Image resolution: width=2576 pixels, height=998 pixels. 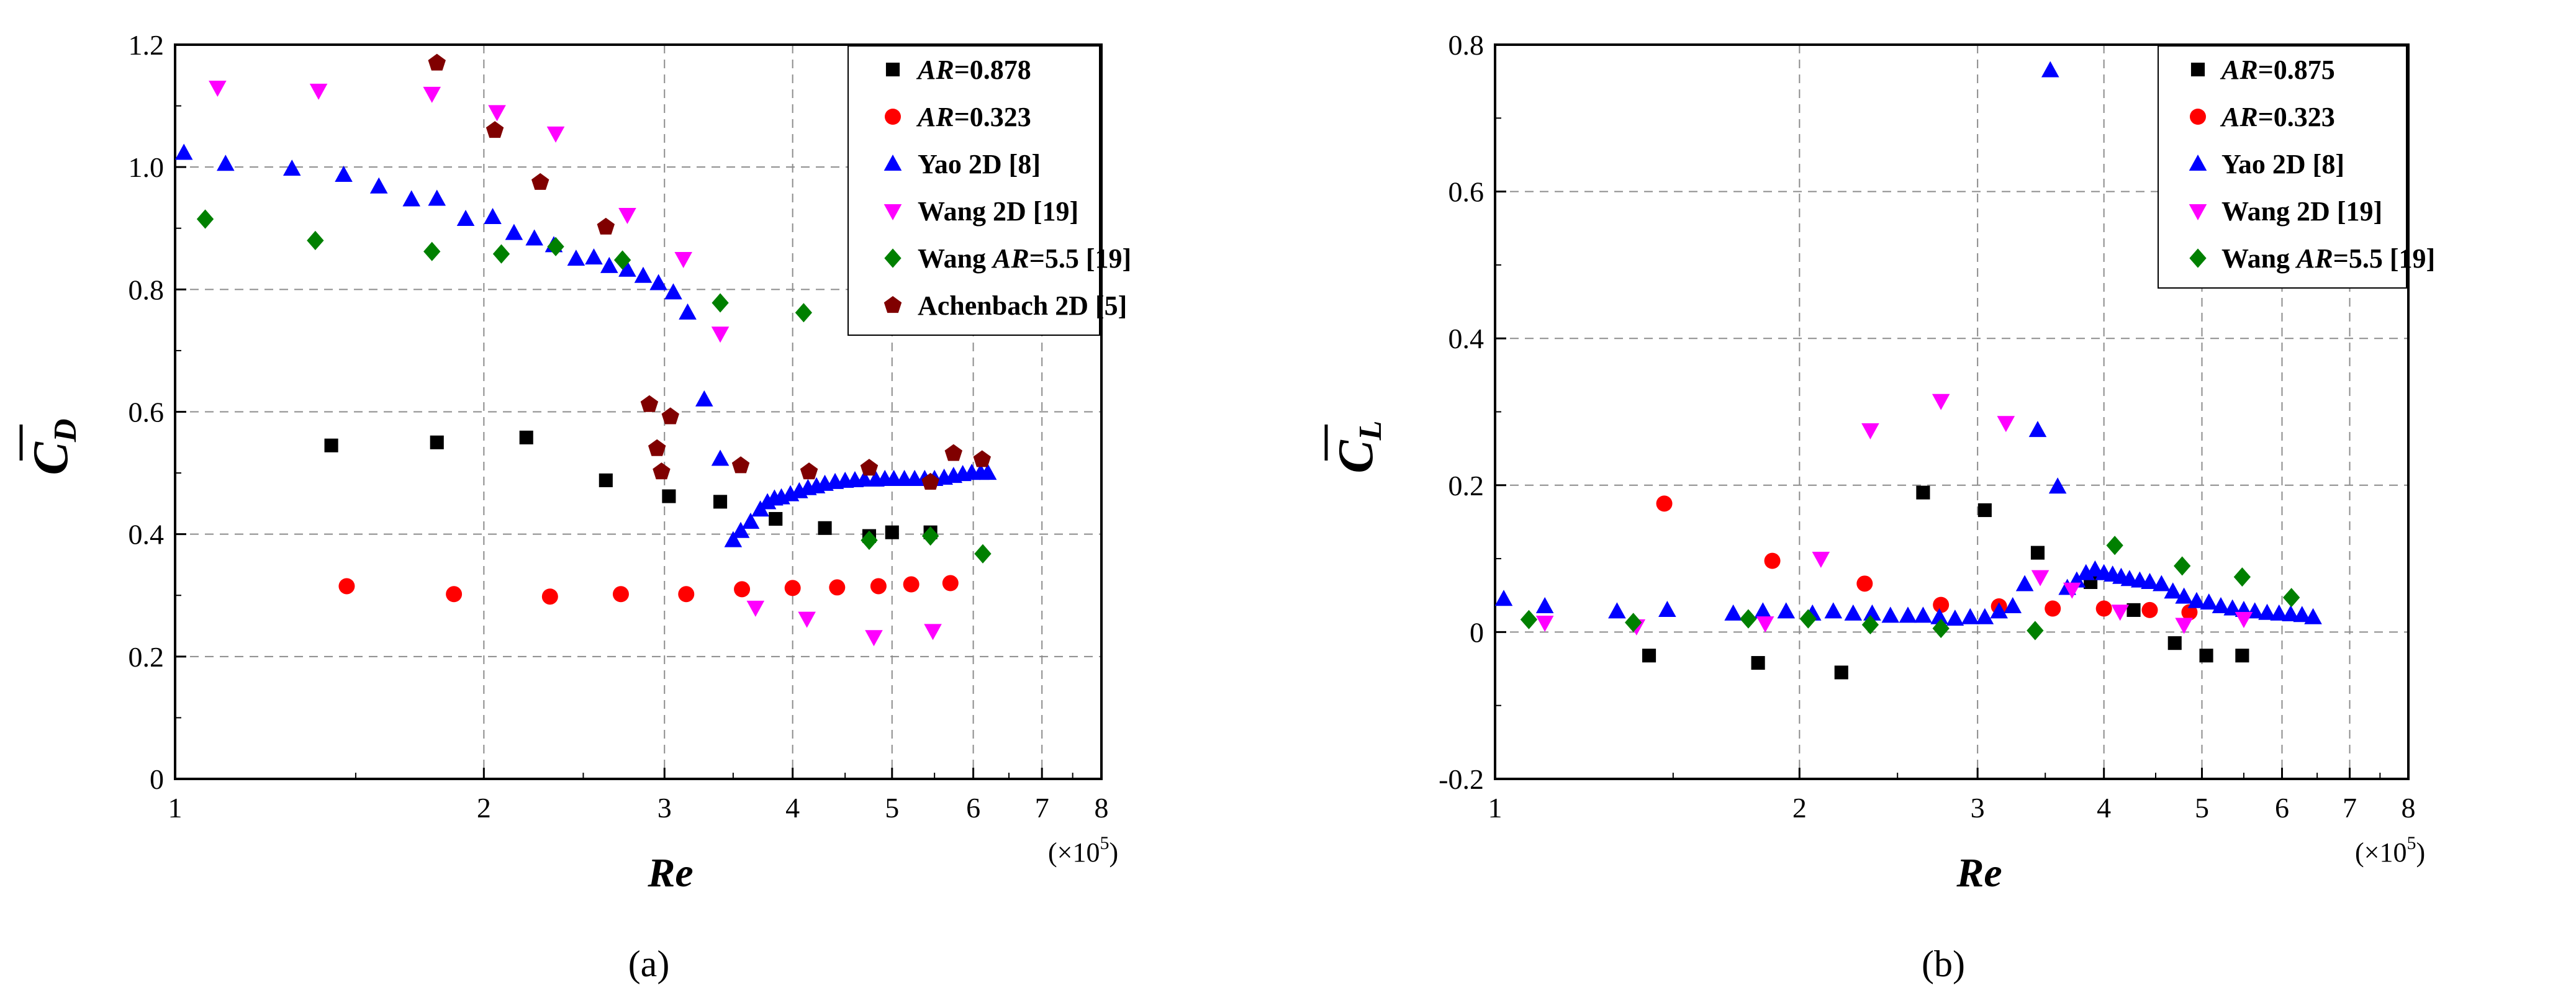 What do you see at coordinates (1943, 964) in the screenshot?
I see `panel-label-b: (b)` at bounding box center [1943, 964].